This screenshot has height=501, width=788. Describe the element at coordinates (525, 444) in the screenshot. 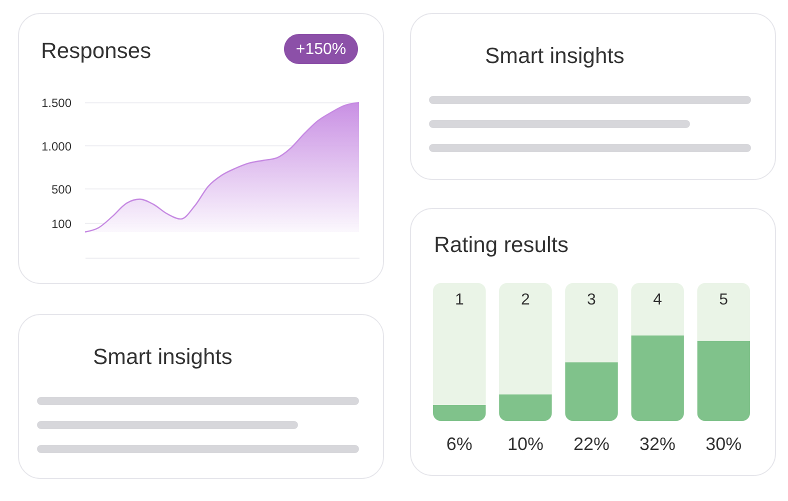

I see `data-label: 10%` at that location.